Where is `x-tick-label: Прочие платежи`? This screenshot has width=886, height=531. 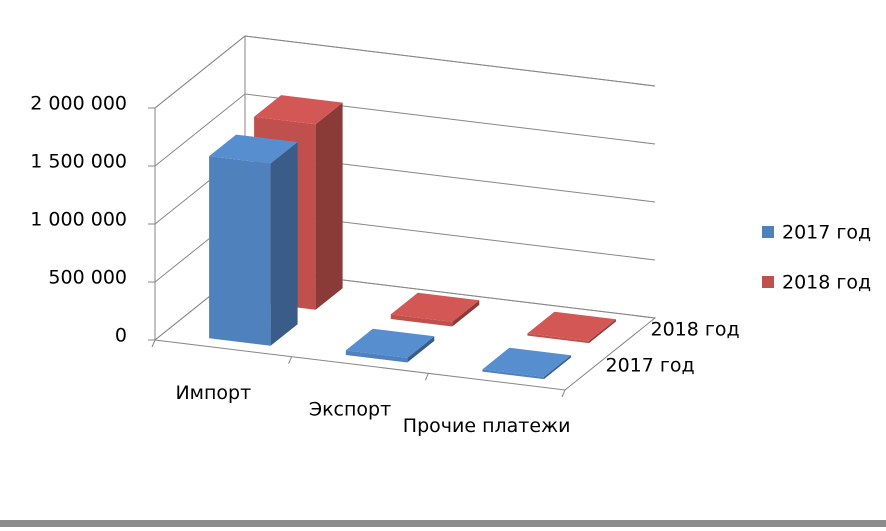
x-tick-label: Прочие платежи is located at coordinates (487, 426).